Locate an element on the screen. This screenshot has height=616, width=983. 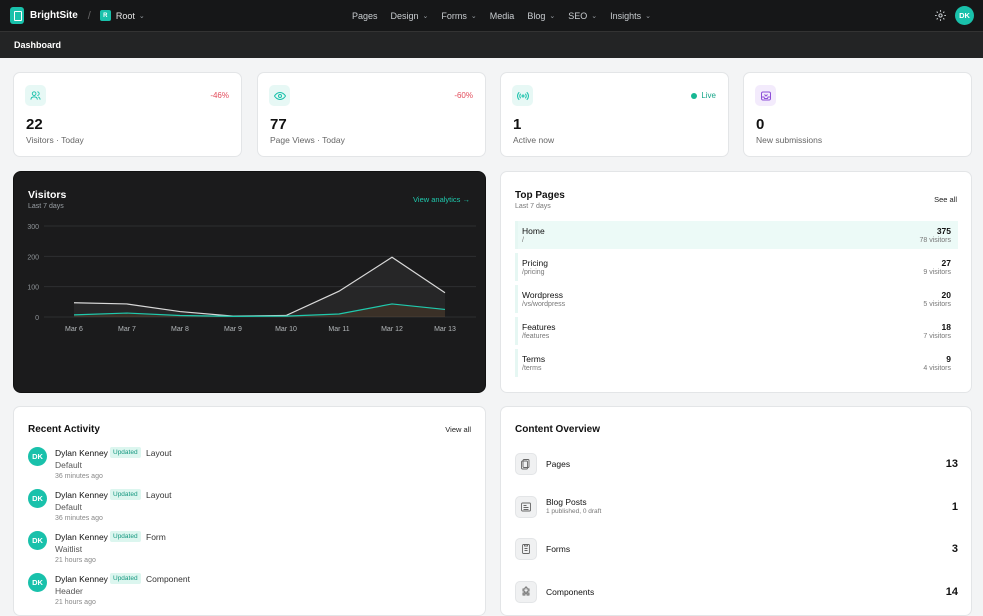
stat-card-visitors: -46% 22 Visitors · Today is located at coordinates (127, 114).